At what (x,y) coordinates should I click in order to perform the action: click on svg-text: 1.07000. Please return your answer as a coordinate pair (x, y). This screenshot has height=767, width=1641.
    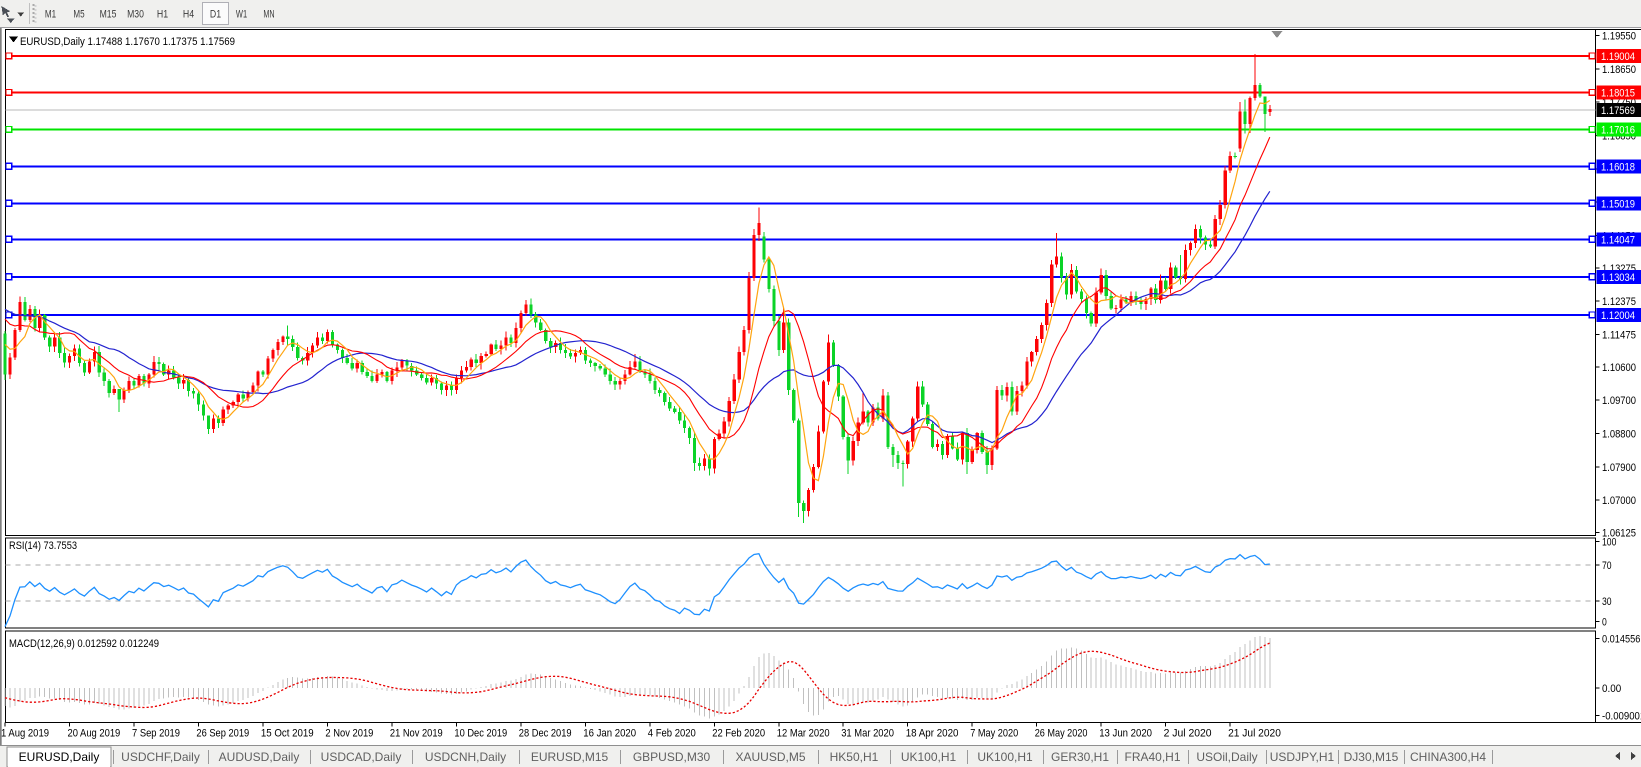
    Looking at the image, I should click on (1619, 501).